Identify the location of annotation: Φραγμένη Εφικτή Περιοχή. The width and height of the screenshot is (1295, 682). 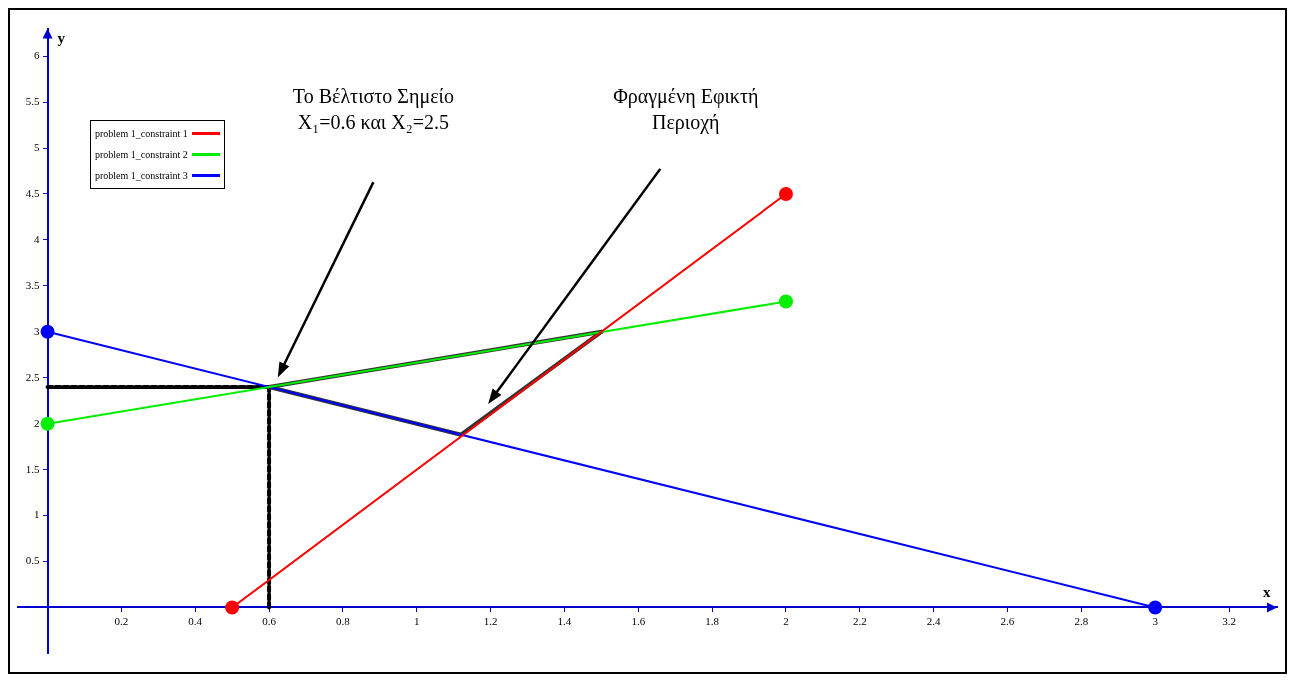
(686, 109).